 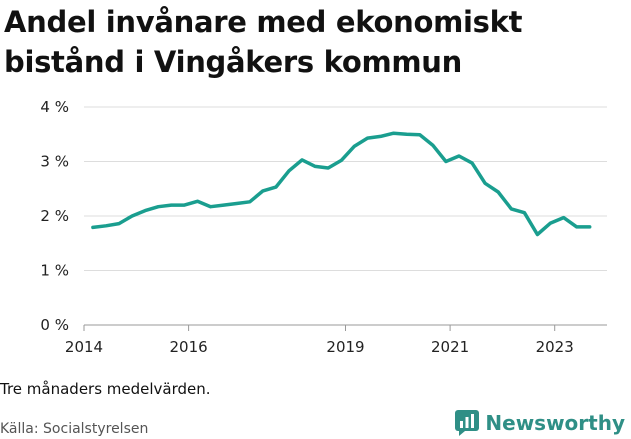 I want to click on x-axis-ticks: 2014 2016 2019 2021 2023, so click(x=319, y=340).